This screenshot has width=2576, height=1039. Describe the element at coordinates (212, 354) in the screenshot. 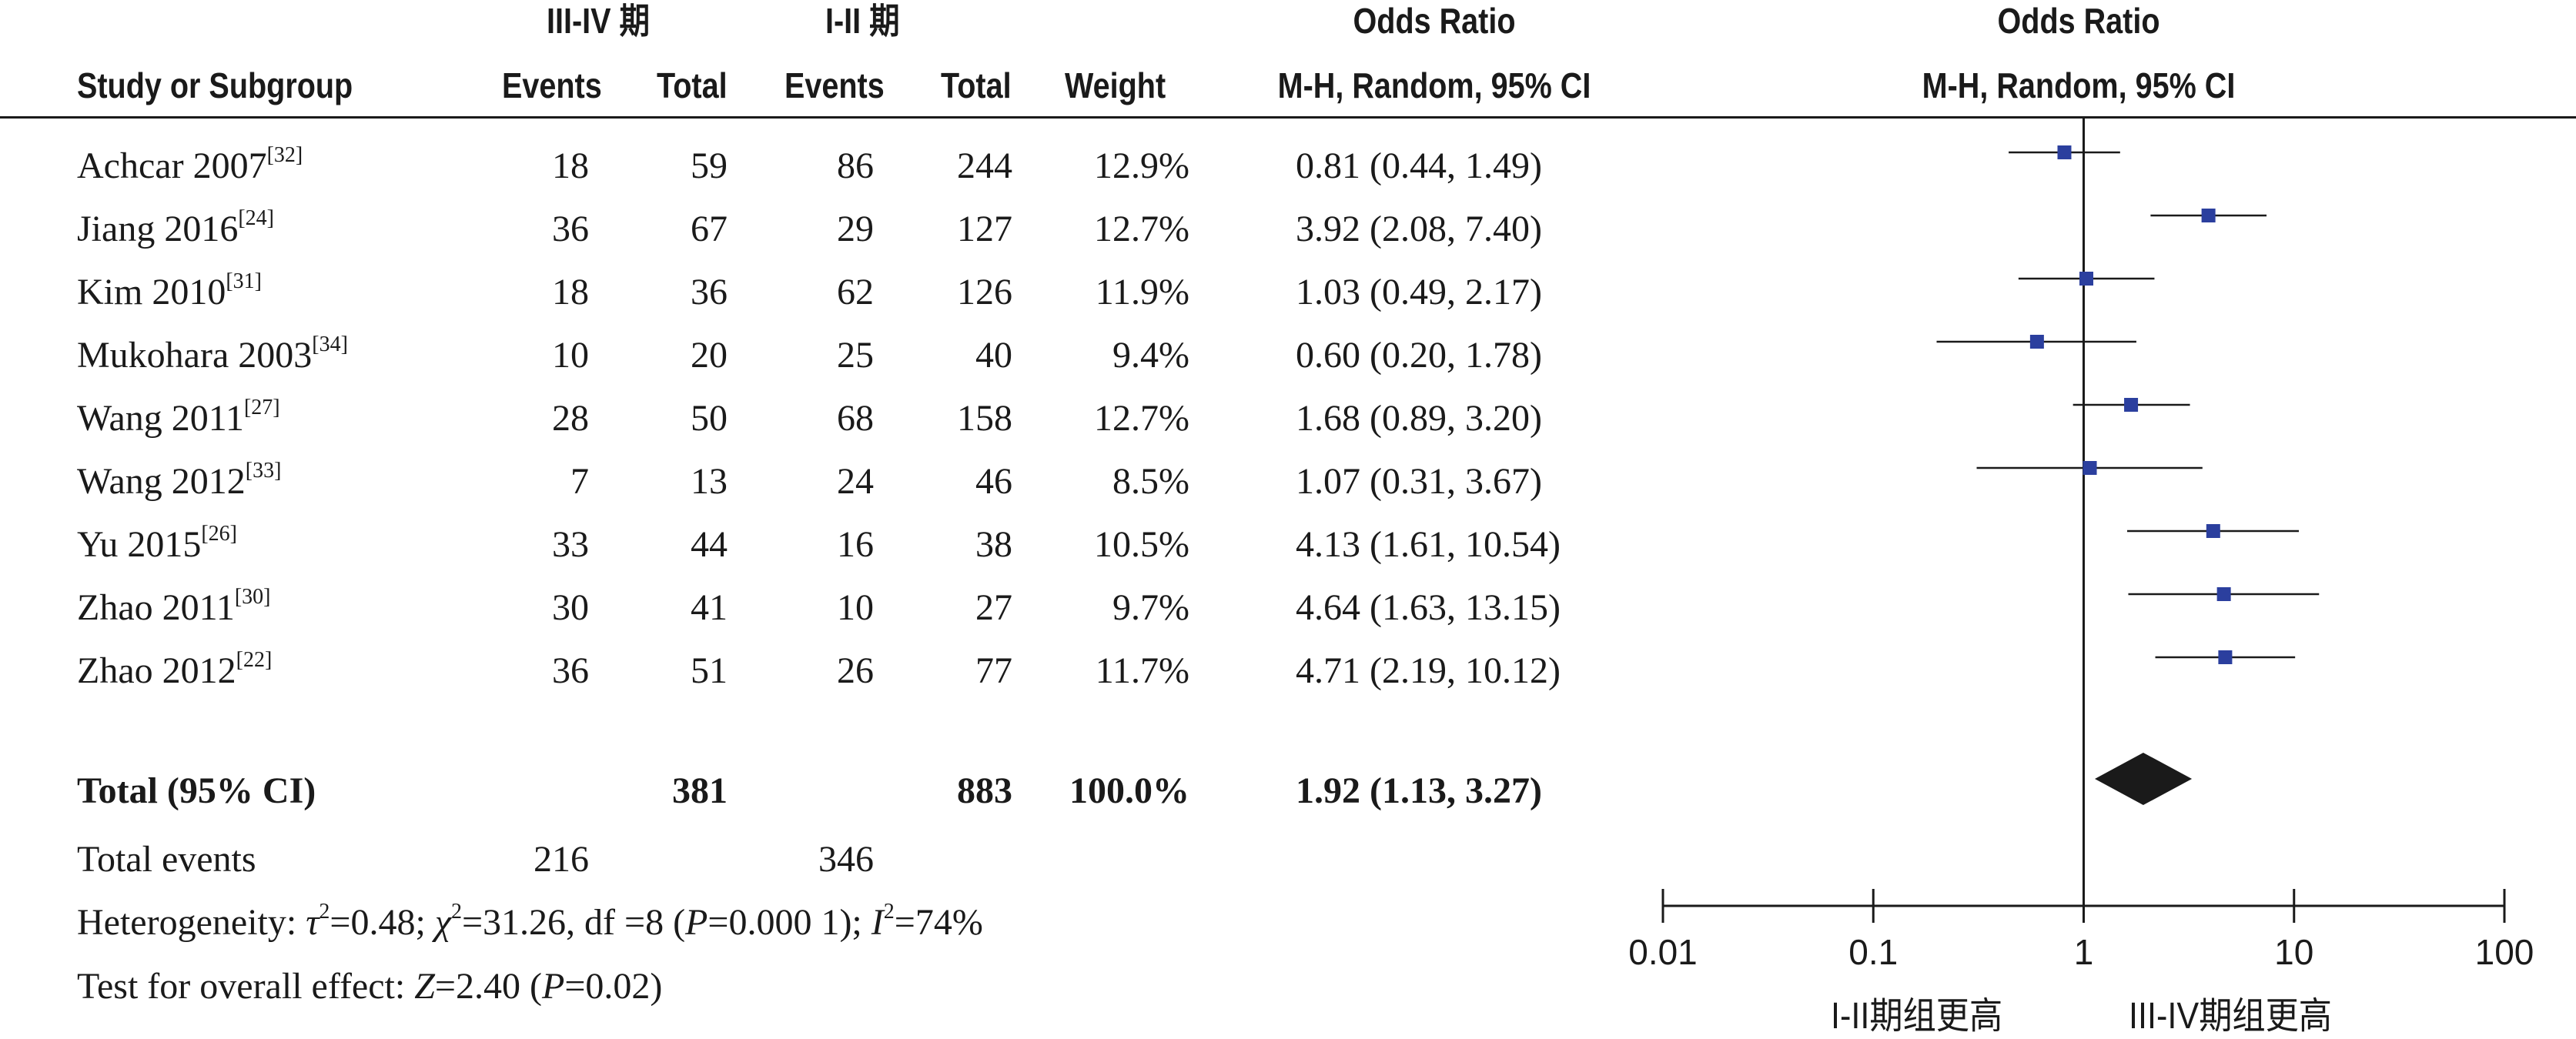

I see `study-name: Mukohara 2003[34]` at that location.